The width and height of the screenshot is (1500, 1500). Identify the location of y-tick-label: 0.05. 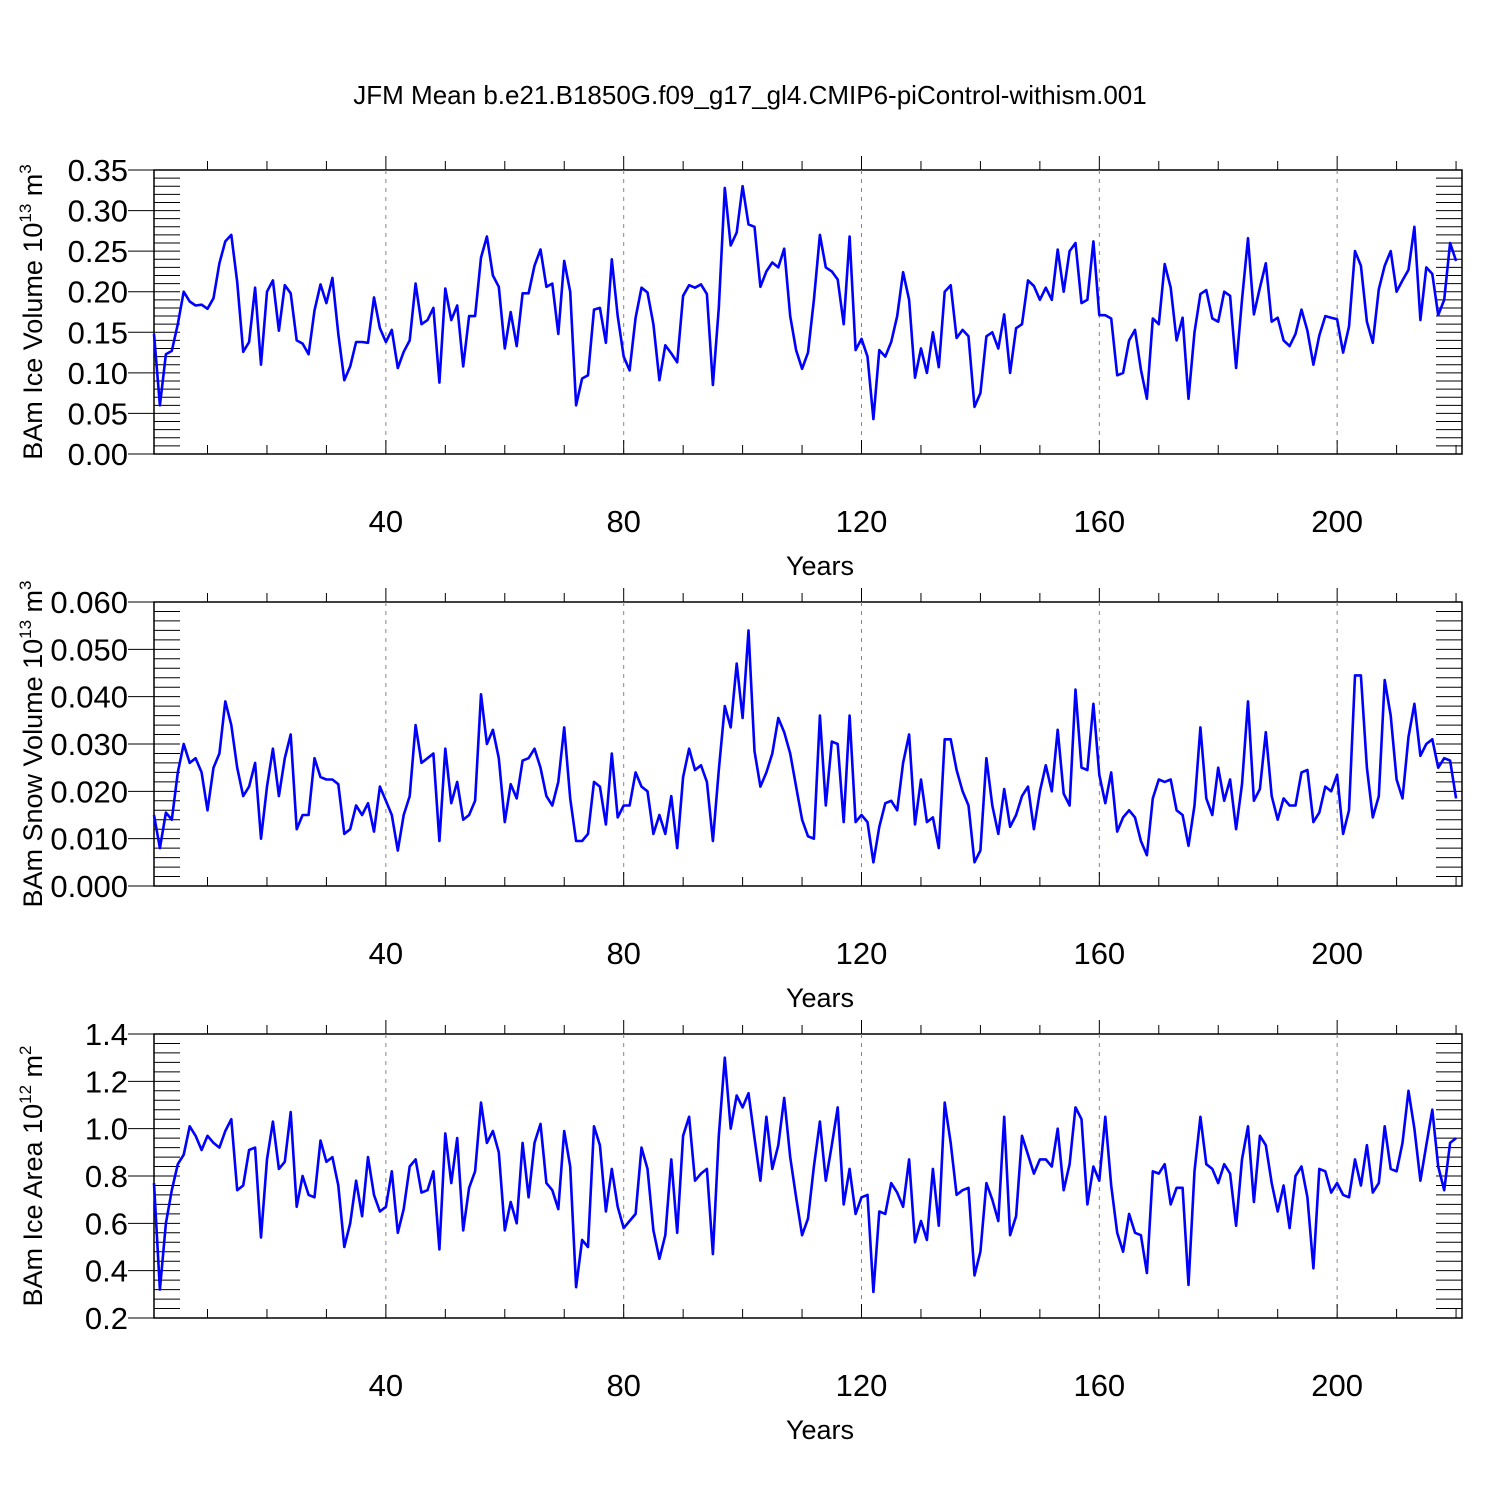
(98, 413).